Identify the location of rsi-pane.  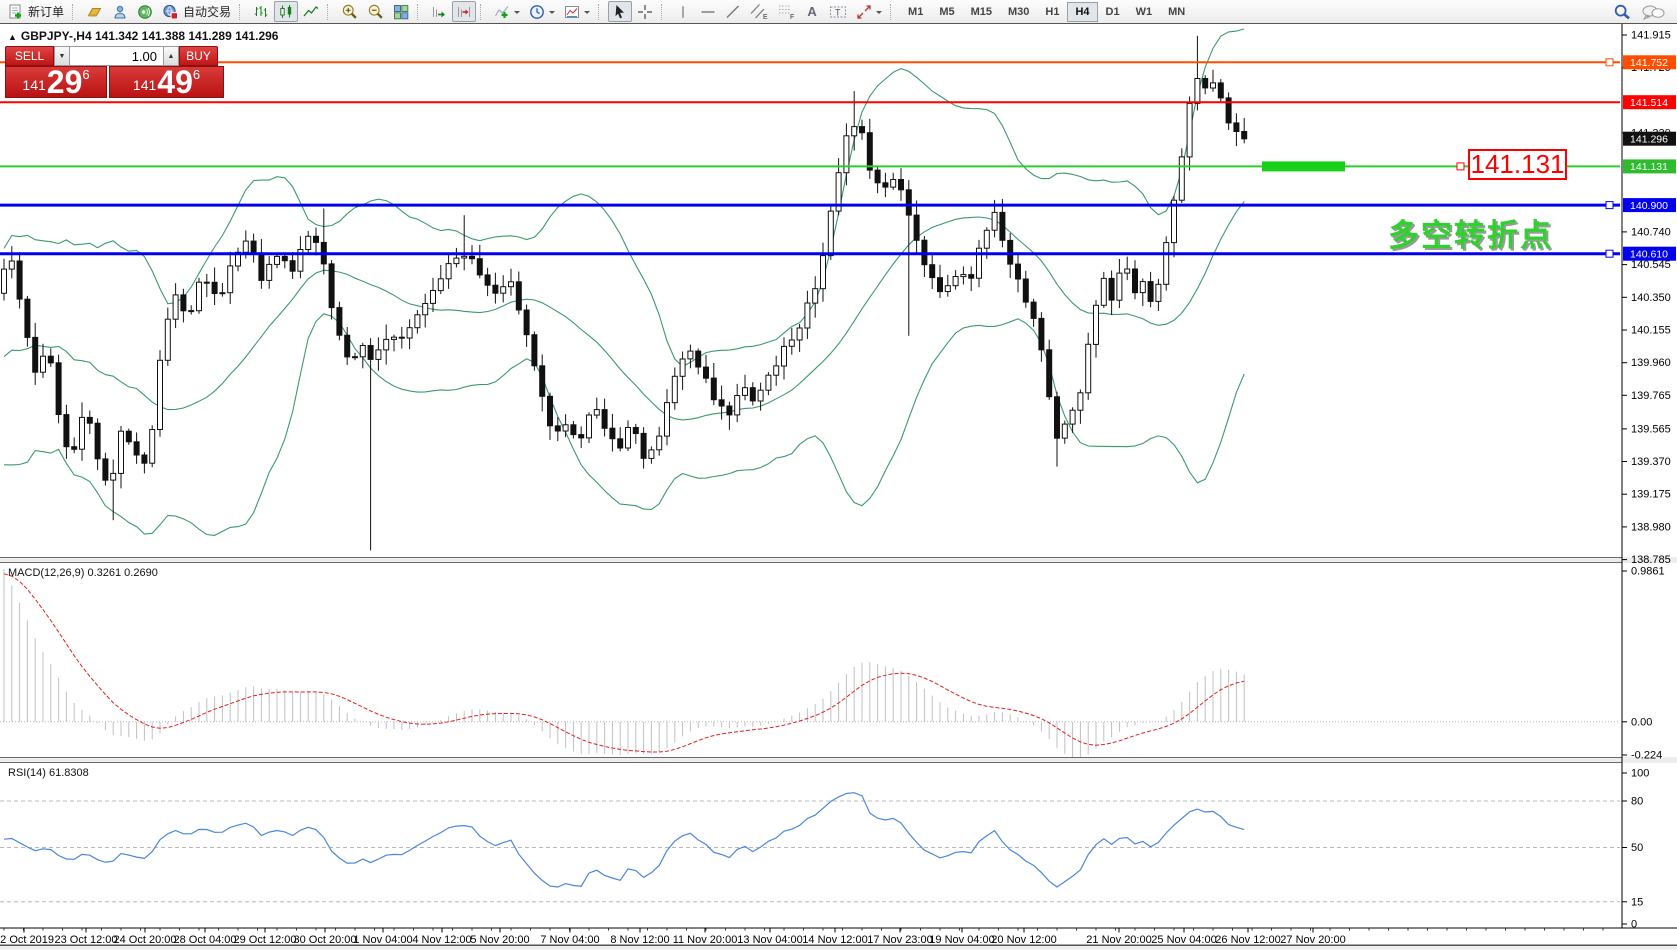
(810, 847).